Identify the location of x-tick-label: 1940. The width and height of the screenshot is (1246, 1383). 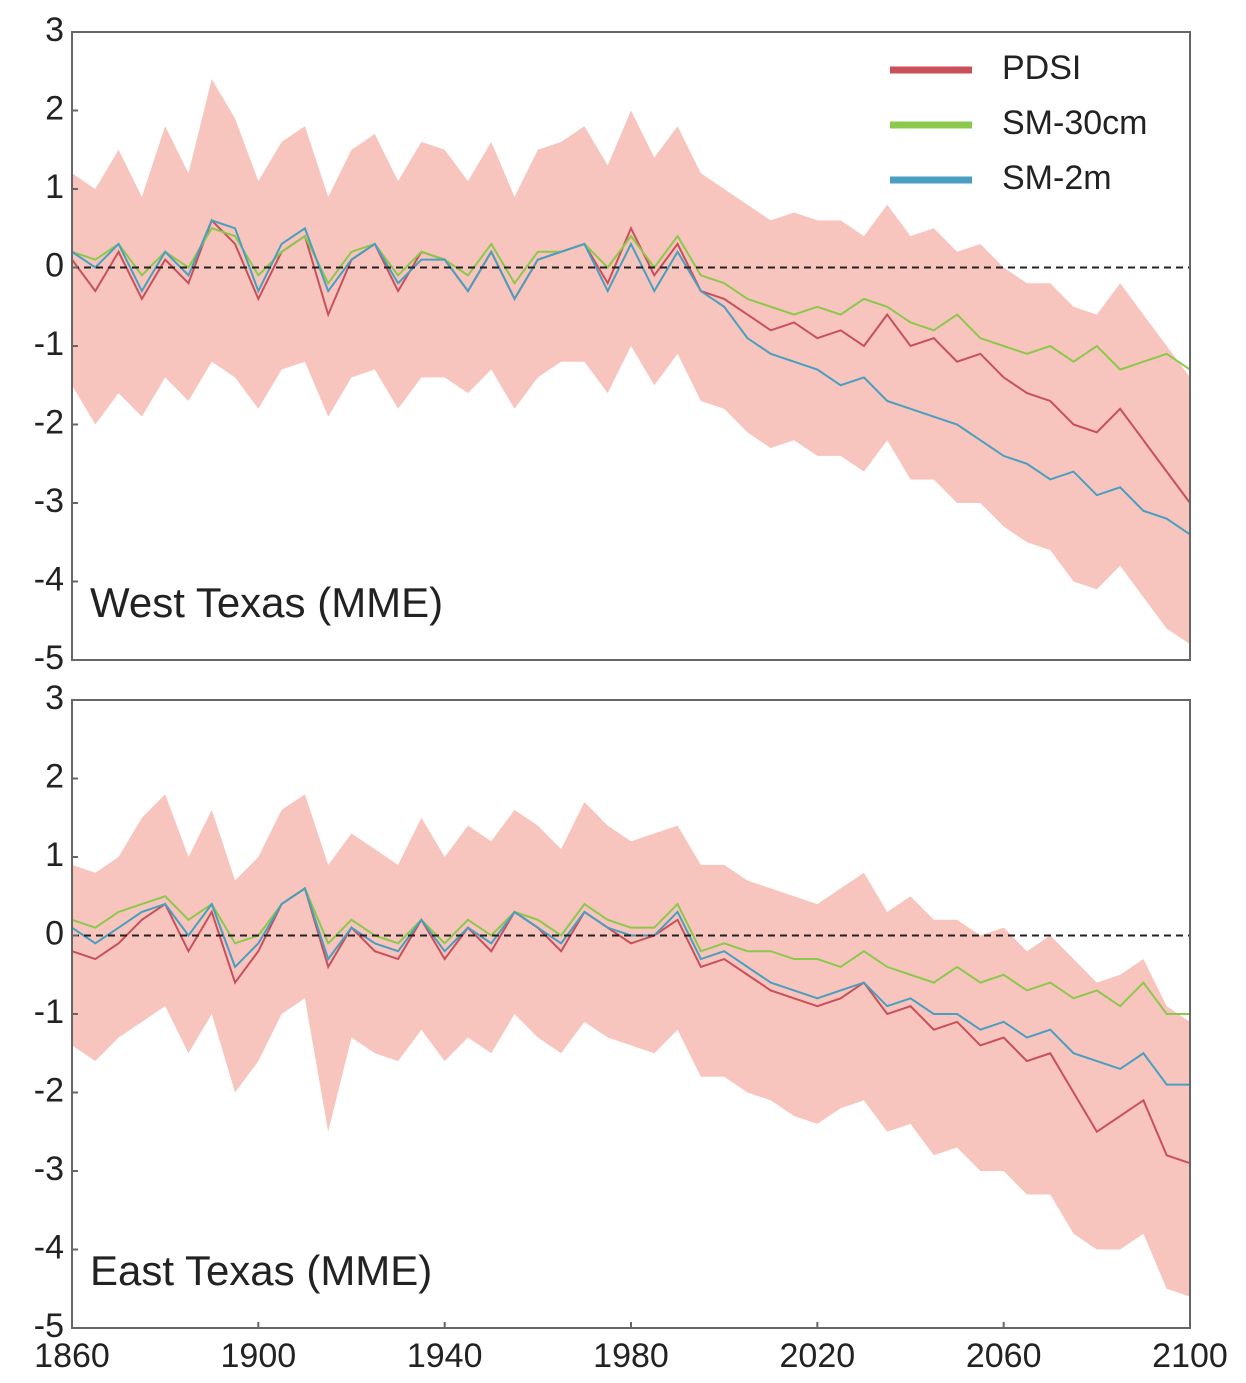
(445, 1356).